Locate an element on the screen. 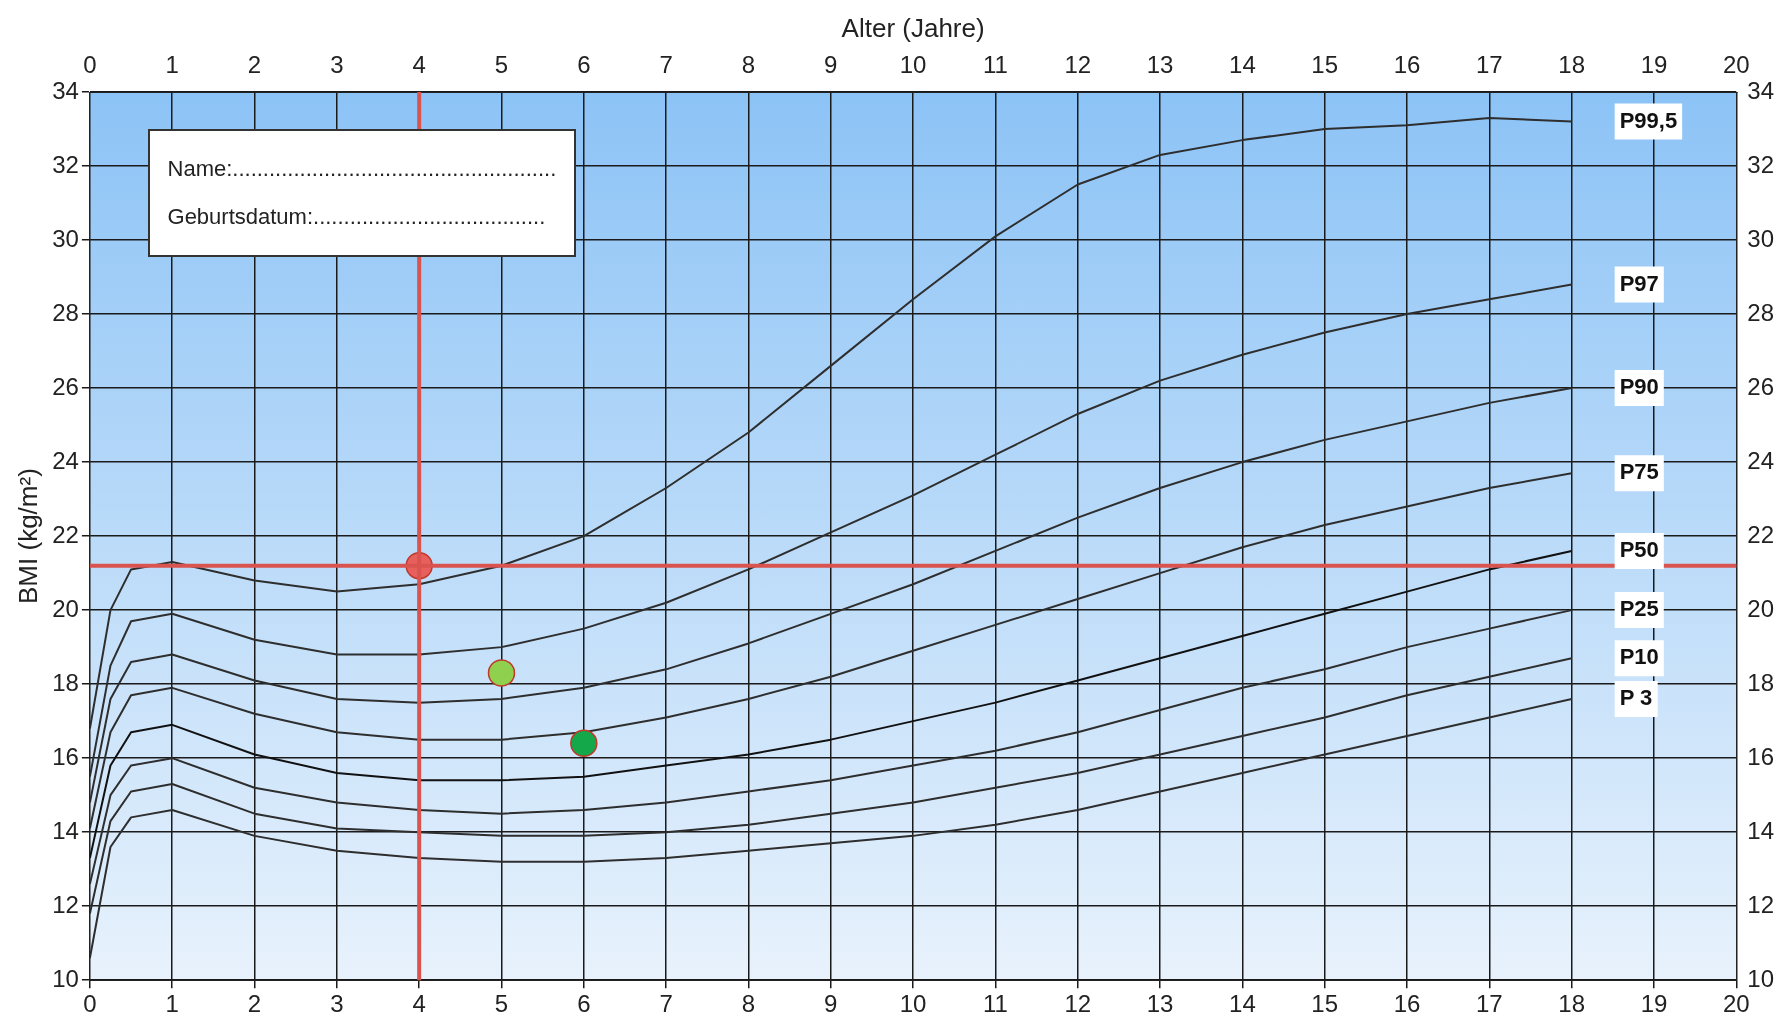  y2-tick-label: 10 is located at coordinates (1761, 978).